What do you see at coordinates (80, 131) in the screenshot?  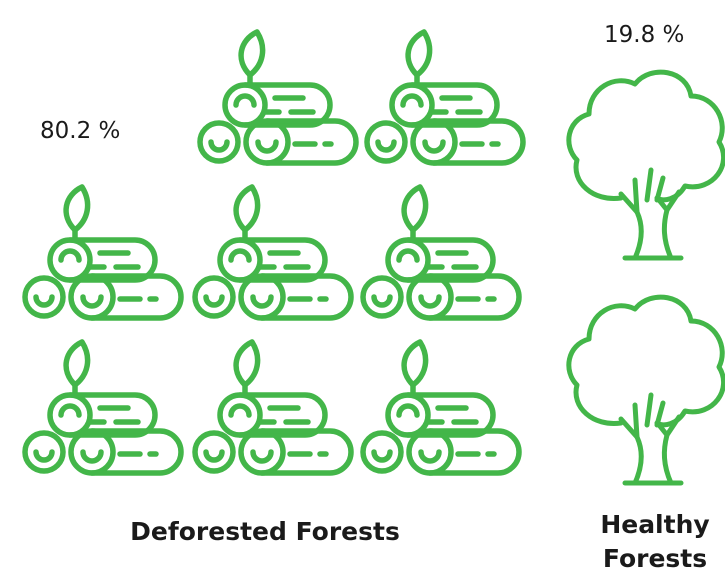 I see `value-label: 80.2 %` at bounding box center [80, 131].